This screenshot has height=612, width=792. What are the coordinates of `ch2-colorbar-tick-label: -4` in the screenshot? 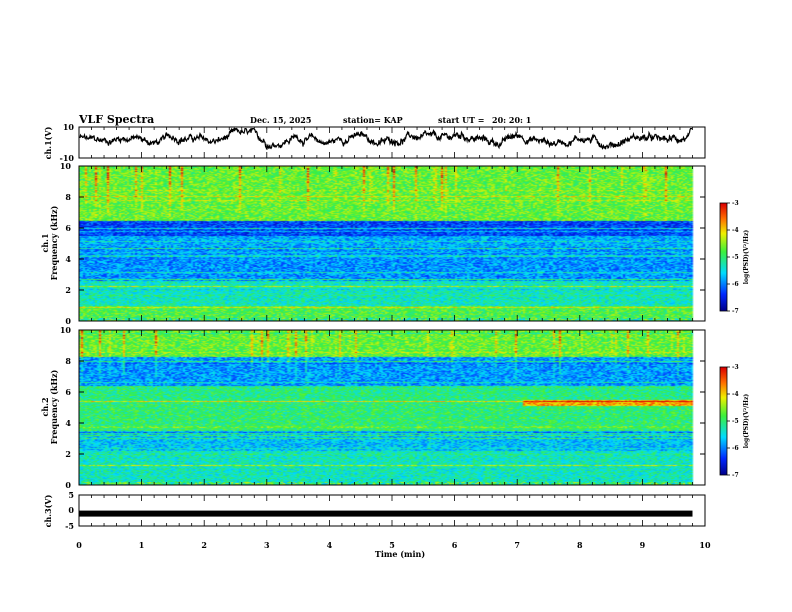 It's located at (735, 394).